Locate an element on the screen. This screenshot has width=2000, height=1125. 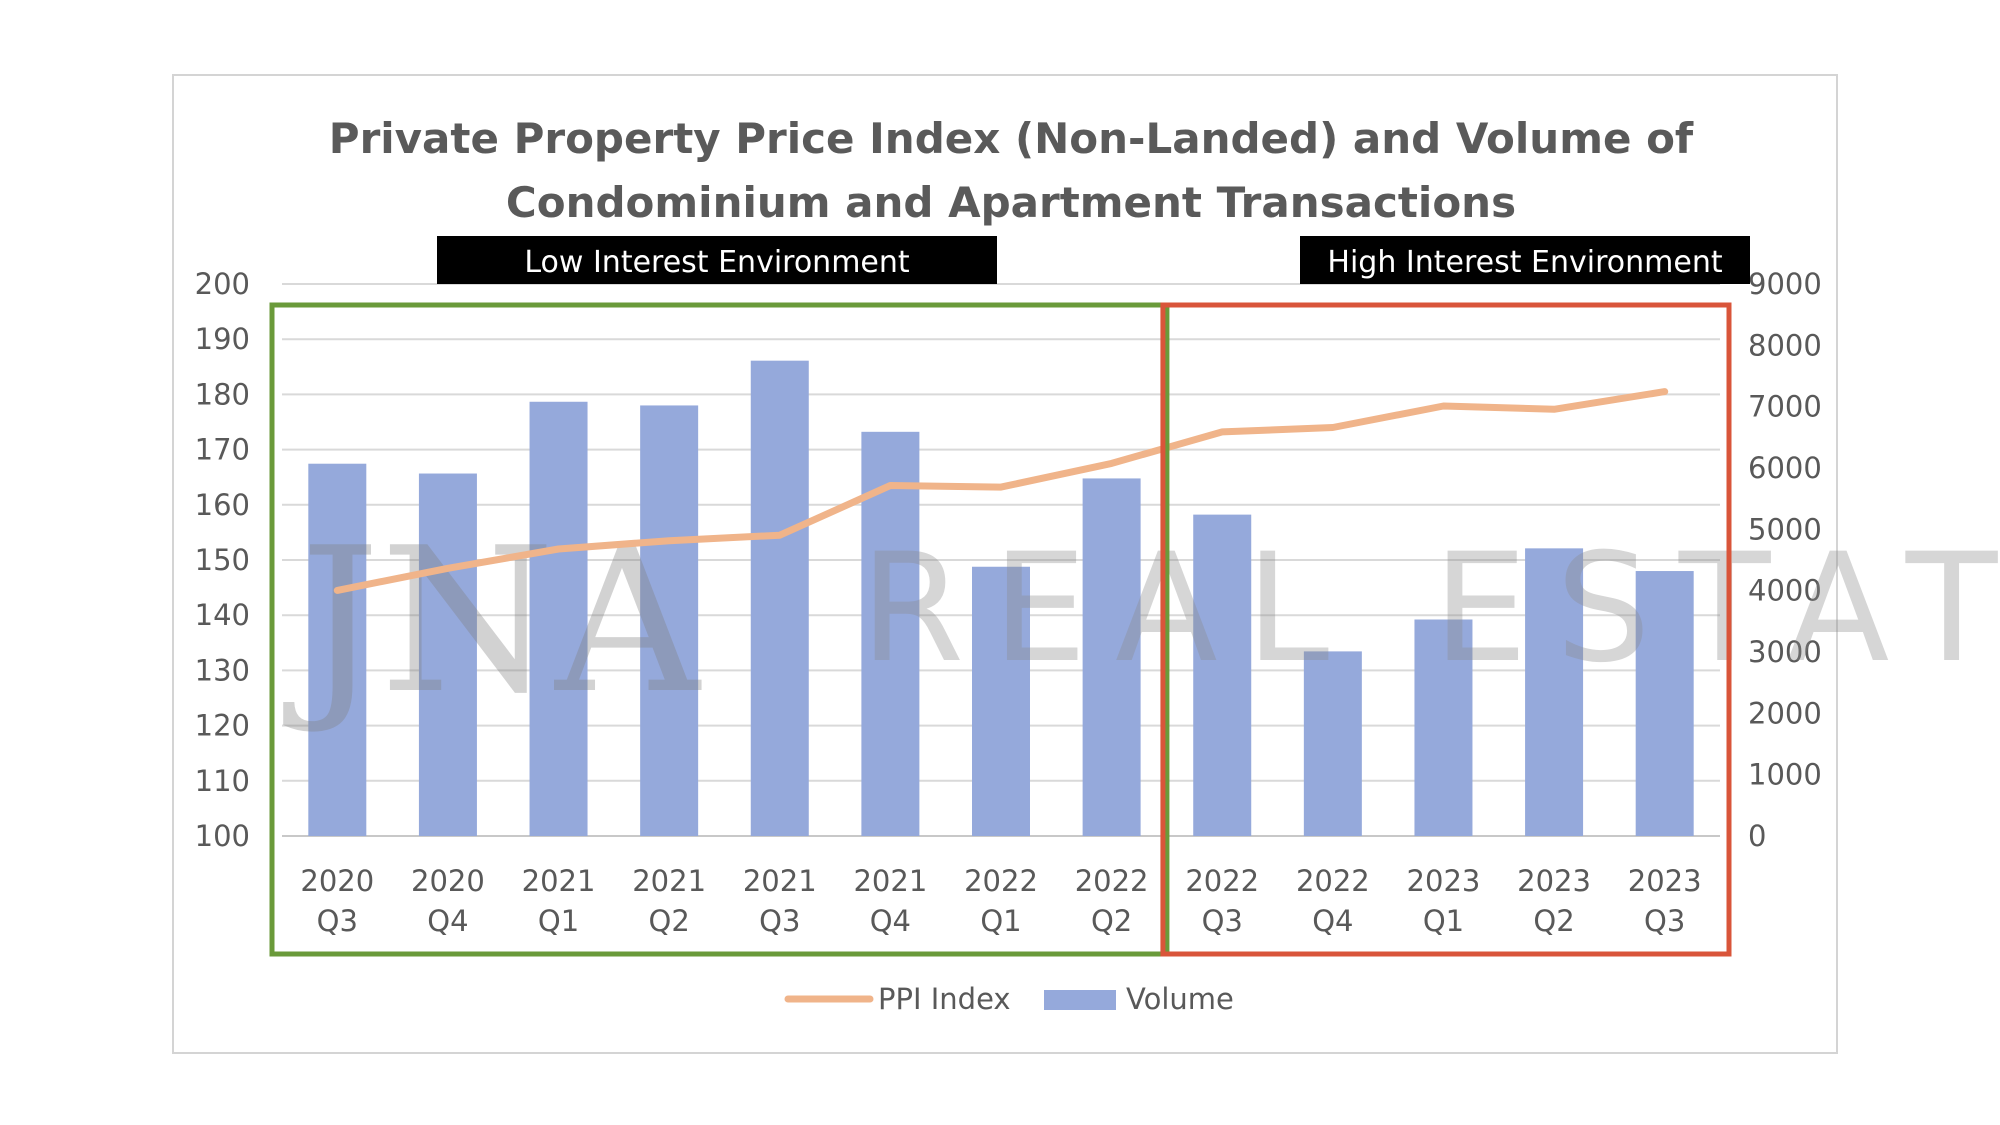
right-axis-tick-label: 9000 is located at coordinates (1785, 284).